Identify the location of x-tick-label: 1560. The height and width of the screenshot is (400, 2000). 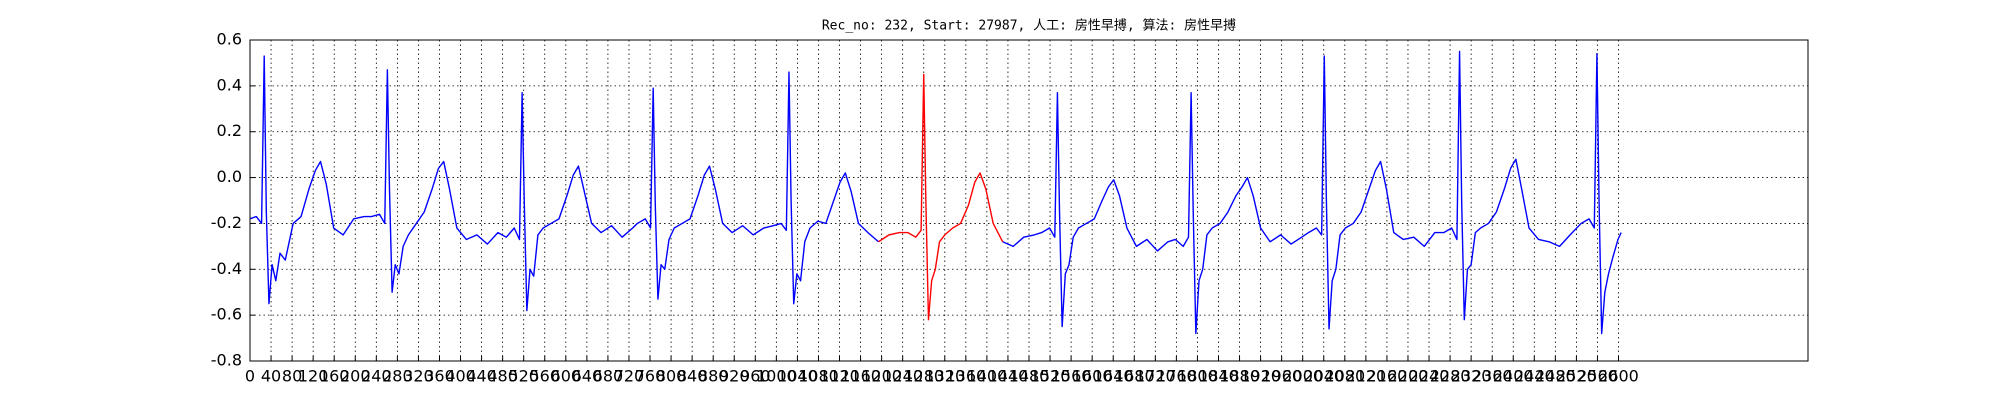
(1071, 376).